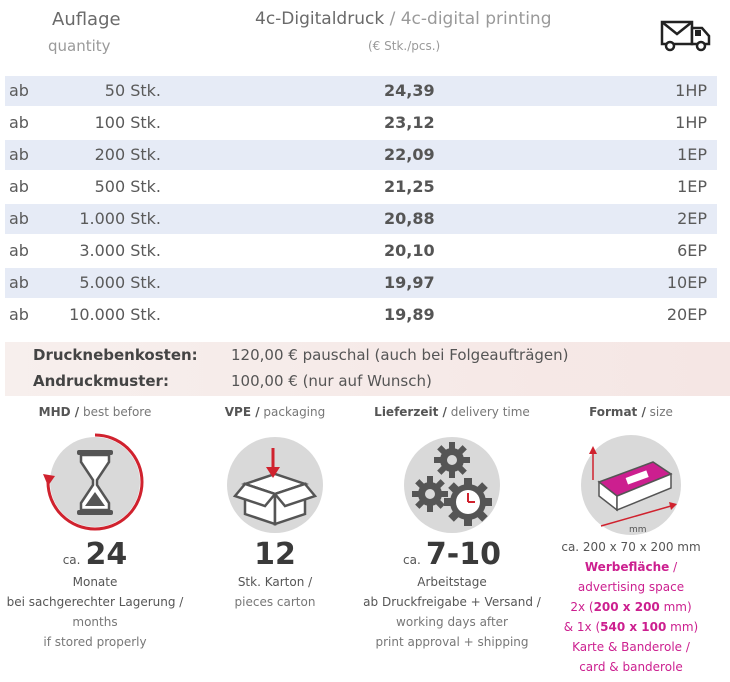 The image size is (730, 682). Describe the element at coordinates (631, 647) in the screenshot. I see `card-banderole-de: Karte & Banderole /` at that location.